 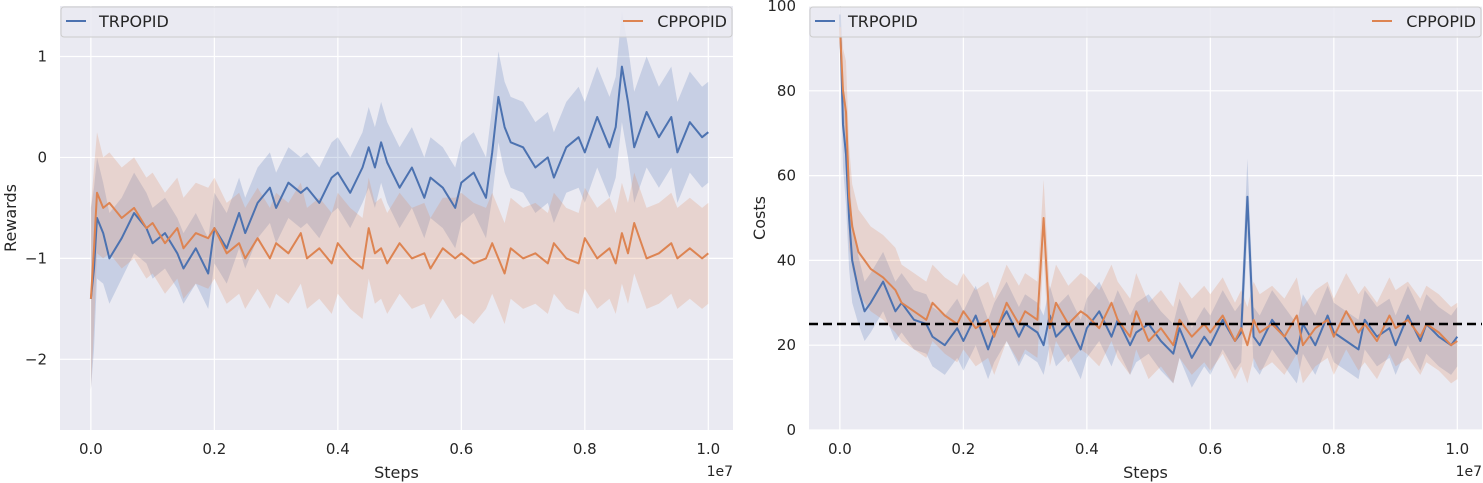 I want to click on y-tick-label: 80, so click(x=786, y=91).